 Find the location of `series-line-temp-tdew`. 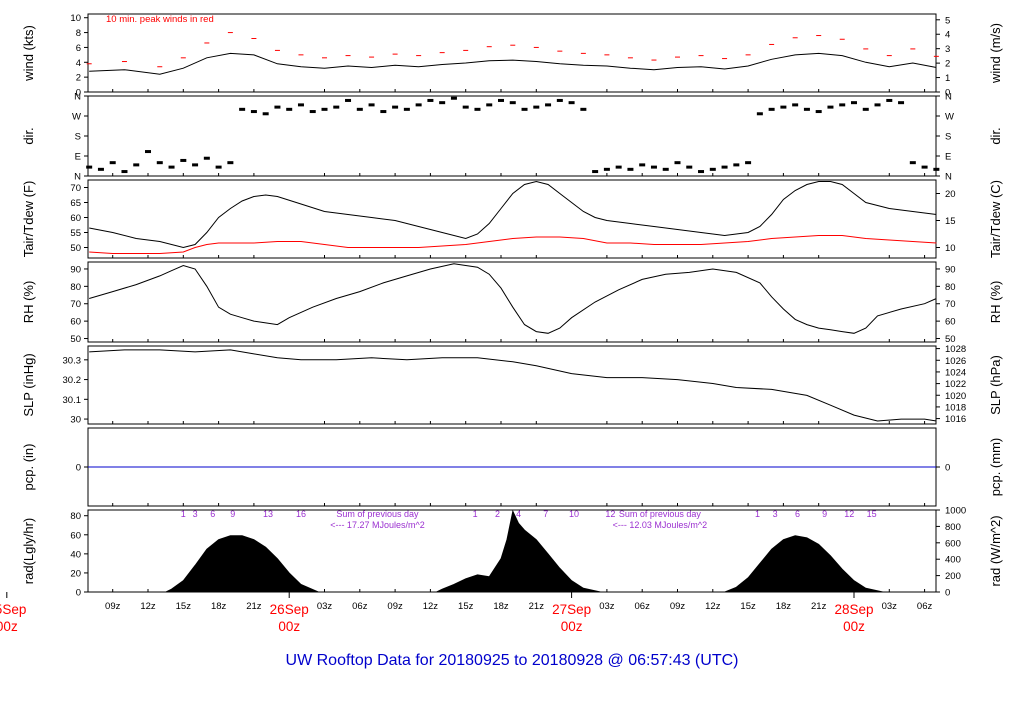

series-line-temp-tdew is located at coordinates (513, 244).